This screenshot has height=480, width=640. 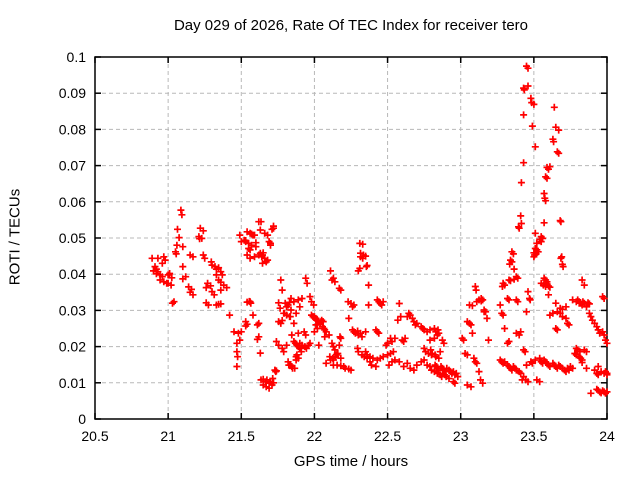 I want to click on y-tick-label: 0.07, so click(x=72, y=166).